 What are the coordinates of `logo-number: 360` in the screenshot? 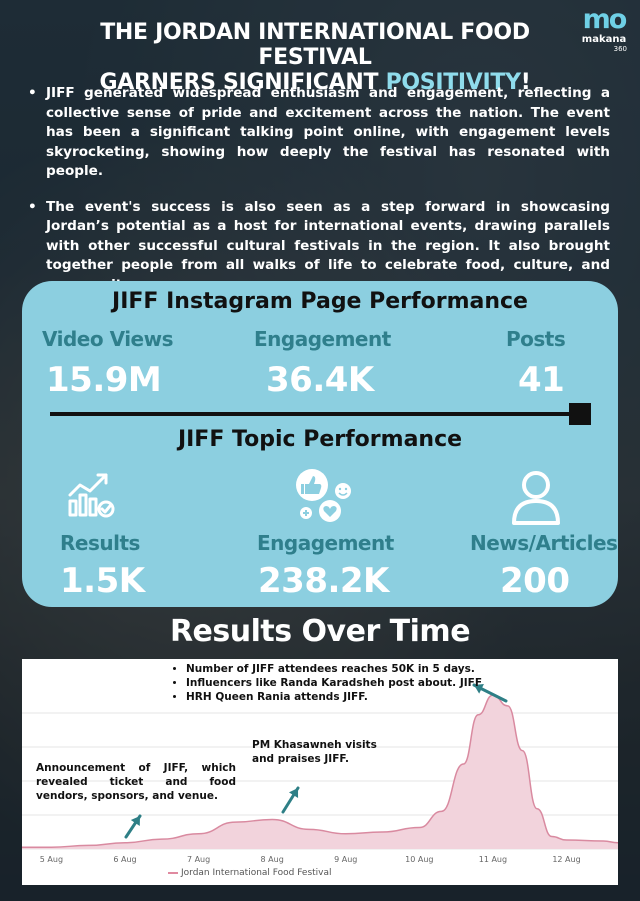 It's located at (620, 49).